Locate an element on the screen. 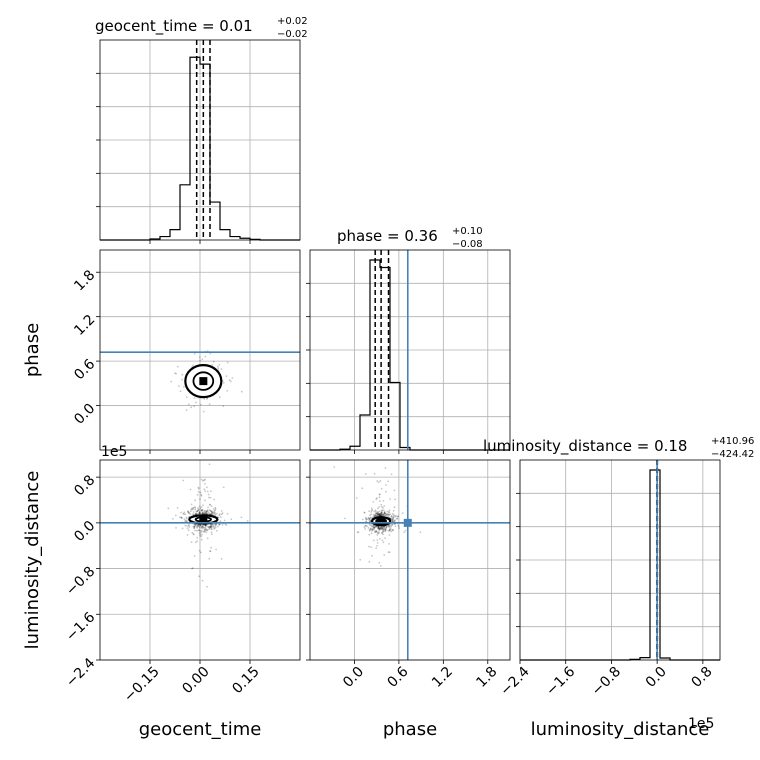  y-tick-label: −0.8 is located at coordinates (80, 581).